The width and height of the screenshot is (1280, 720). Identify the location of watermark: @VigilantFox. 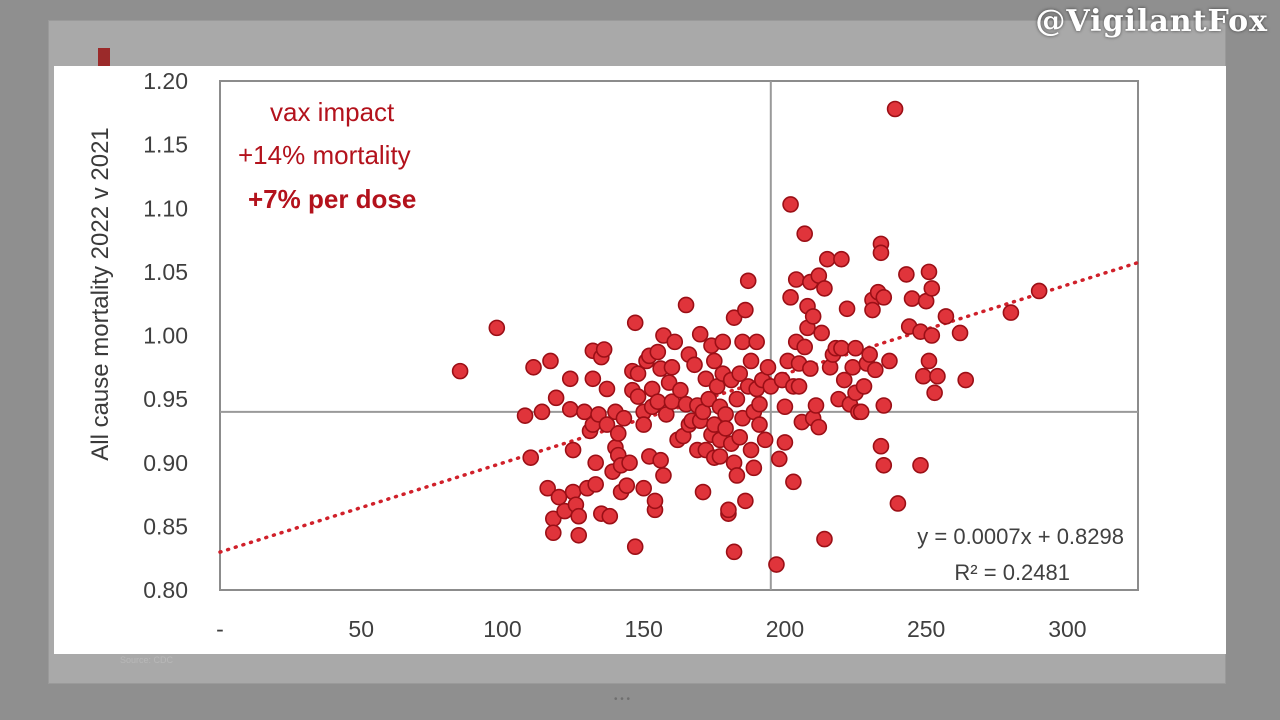
(1151, 21).